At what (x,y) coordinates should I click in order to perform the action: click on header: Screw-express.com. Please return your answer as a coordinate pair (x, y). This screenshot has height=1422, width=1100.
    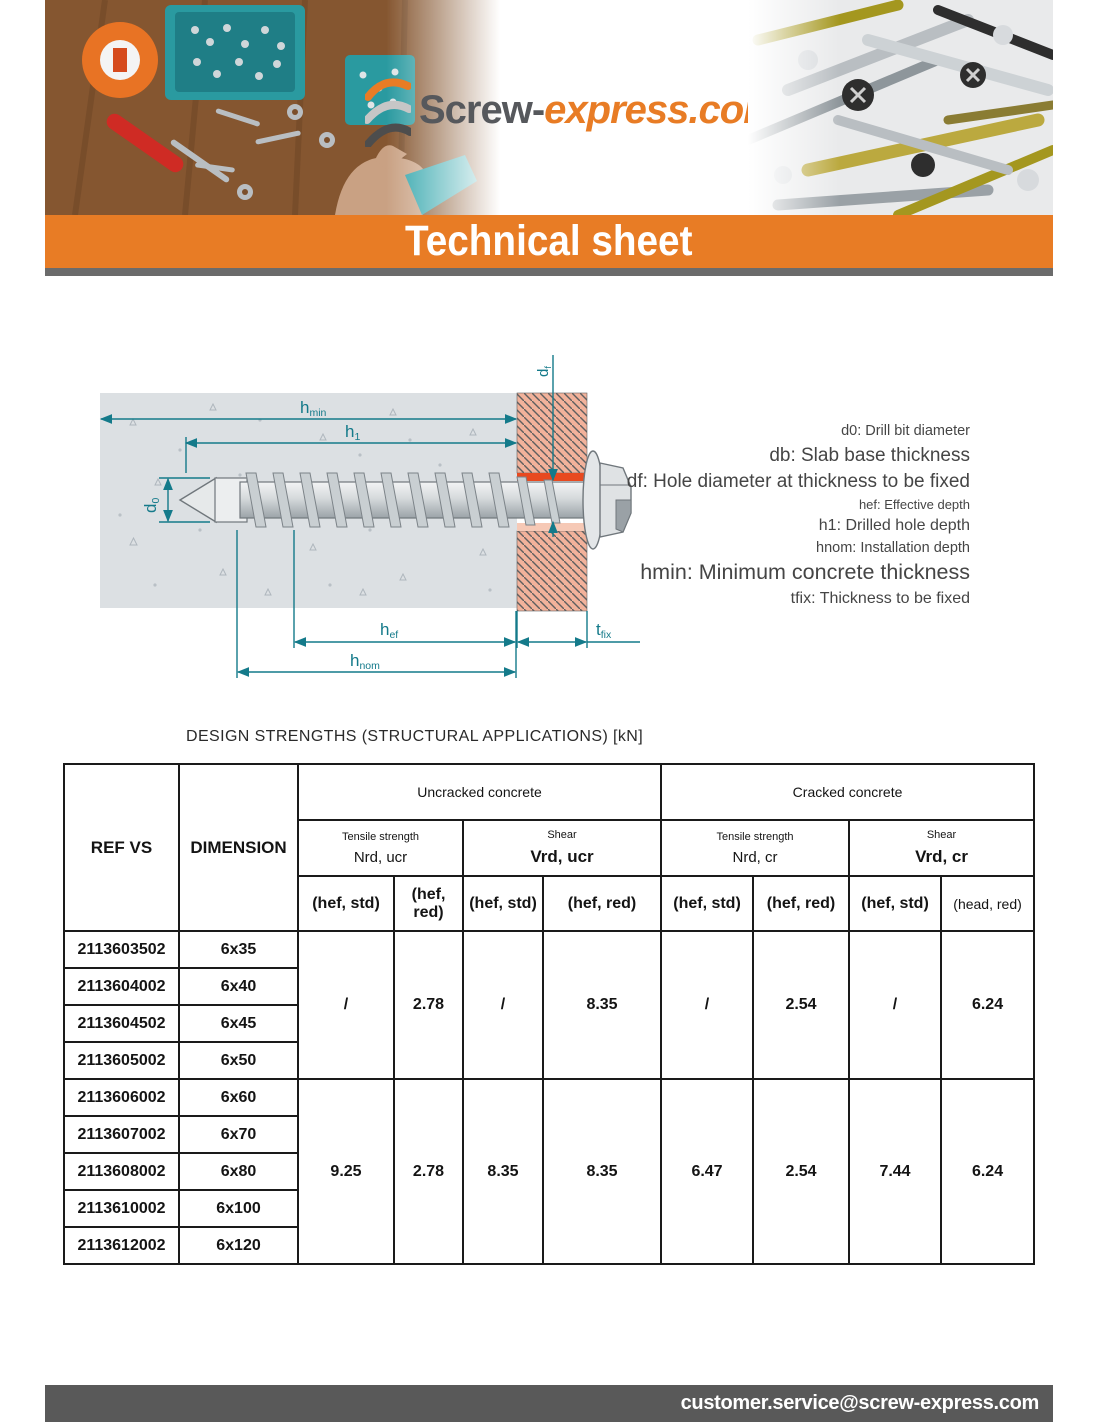
    Looking at the image, I should click on (549, 107).